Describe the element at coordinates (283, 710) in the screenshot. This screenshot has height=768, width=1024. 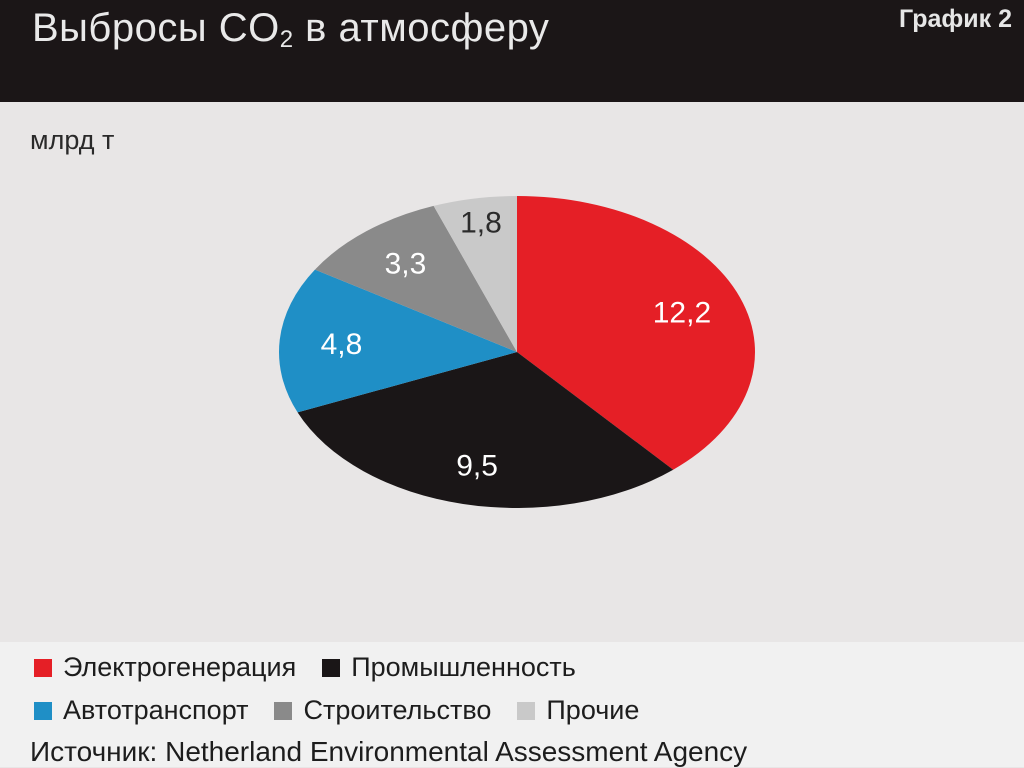
I see `legend-swatch-construction` at that location.